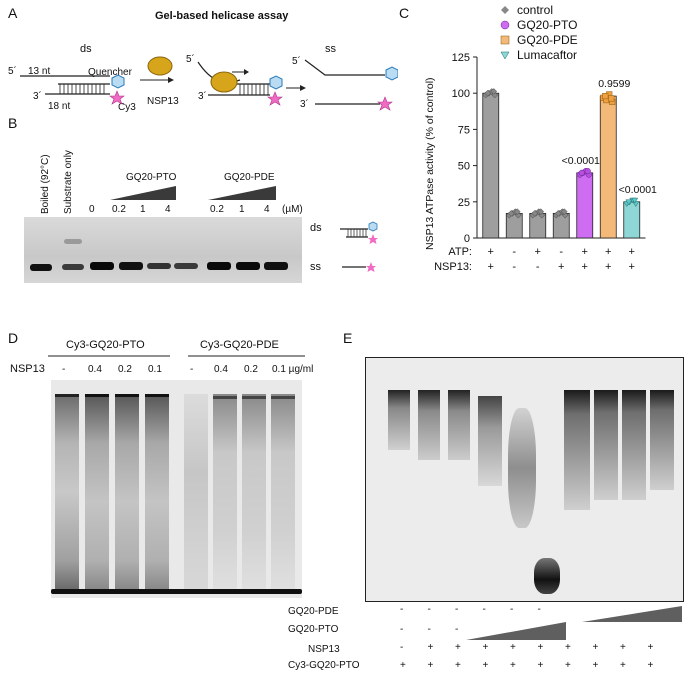 Image resolution: width=685 pixels, height=677 pixels. What do you see at coordinates (127, 107) in the screenshot?
I see `cy3-label: Cy3` at bounding box center [127, 107].